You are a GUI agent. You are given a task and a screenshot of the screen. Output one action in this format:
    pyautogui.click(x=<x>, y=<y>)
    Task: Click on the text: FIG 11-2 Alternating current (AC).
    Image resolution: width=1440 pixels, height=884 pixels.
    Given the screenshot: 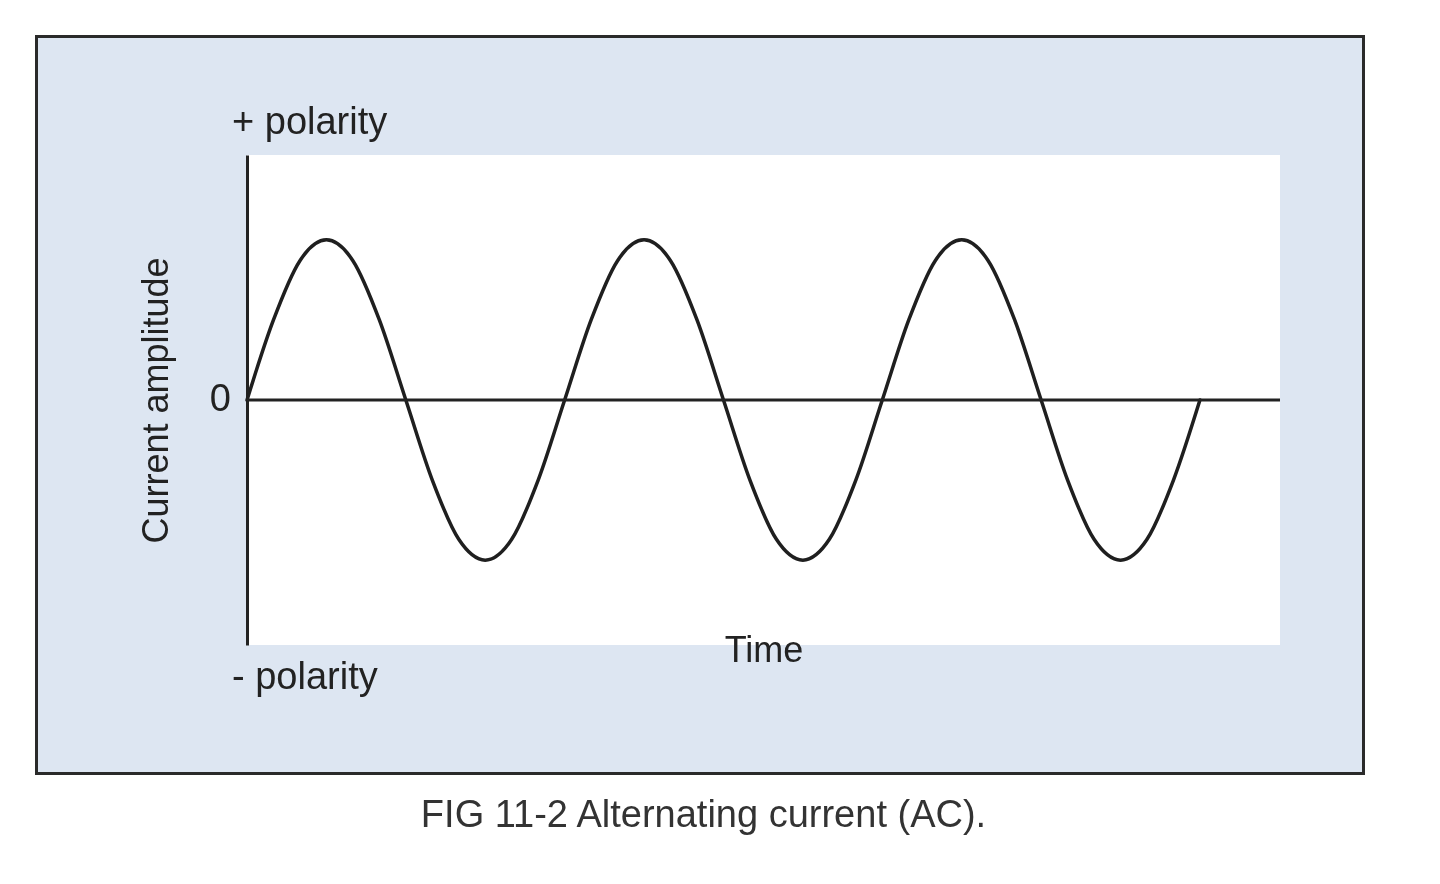 What is the action you would take?
    pyautogui.click(x=703, y=814)
    